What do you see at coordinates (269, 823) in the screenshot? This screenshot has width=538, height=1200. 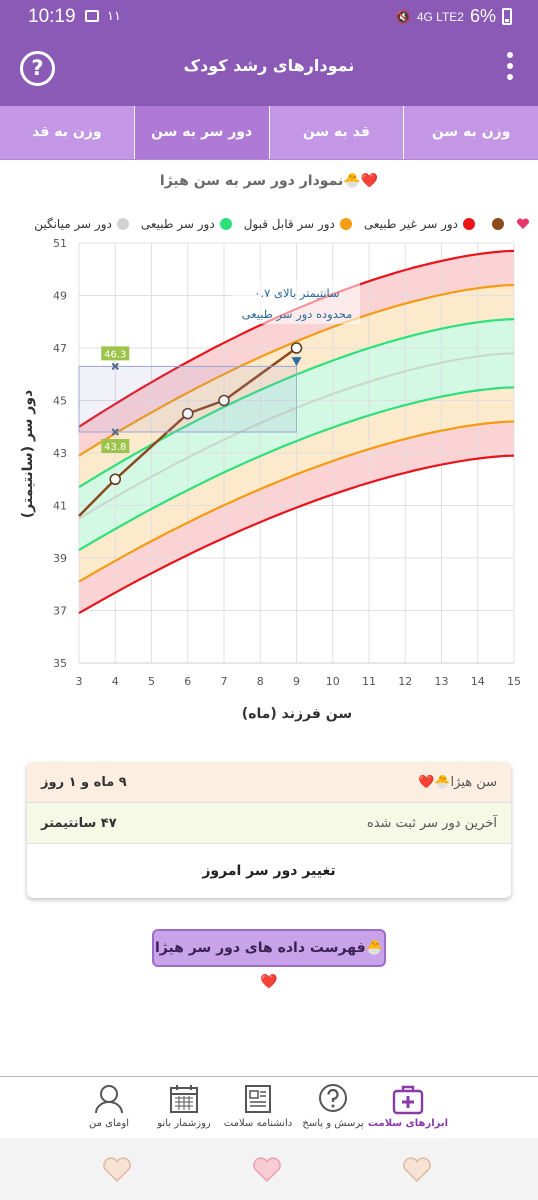 I see `info-row-last: آخرین دور سر ثبت شده ۴۷ سانتیمتر` at bounding box center [269, 823].